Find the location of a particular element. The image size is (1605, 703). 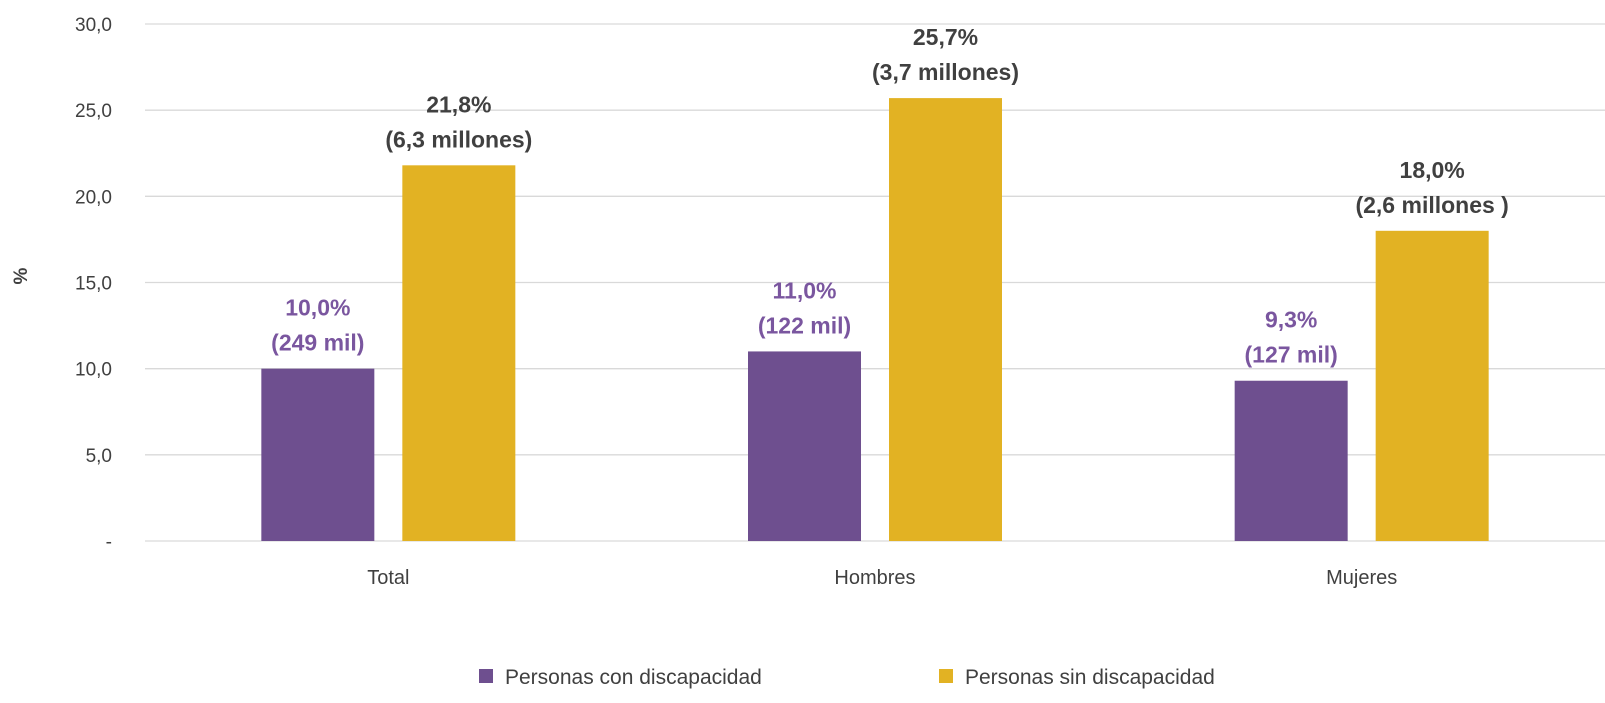

data-label-value: 10,0% is located at coordinates (317, 308).